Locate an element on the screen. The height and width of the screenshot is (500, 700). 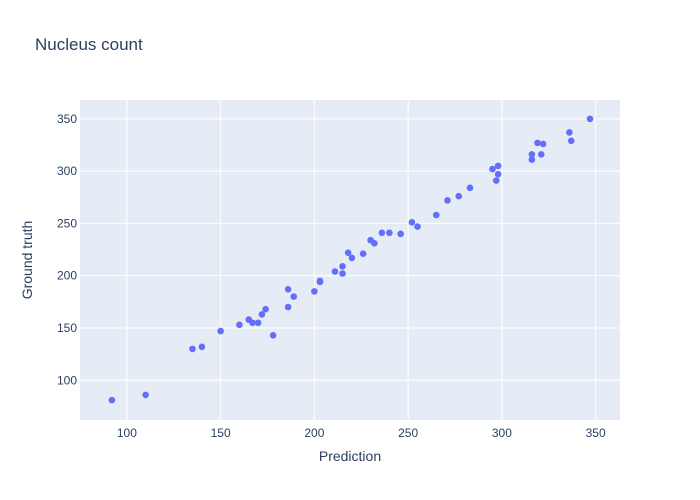
x-tick-label: 150 is located at coordinates (221, 433).